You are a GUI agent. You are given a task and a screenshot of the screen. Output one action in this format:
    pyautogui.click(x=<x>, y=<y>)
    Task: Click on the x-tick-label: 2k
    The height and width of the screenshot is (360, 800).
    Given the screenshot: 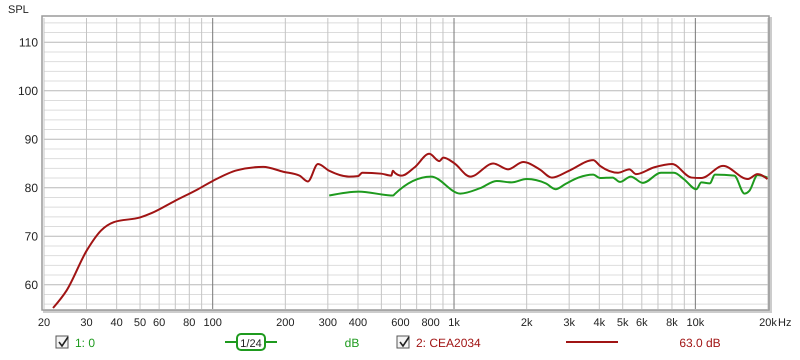 What is the action you would take?
    pyautogui.click(x=526, y=323)
    